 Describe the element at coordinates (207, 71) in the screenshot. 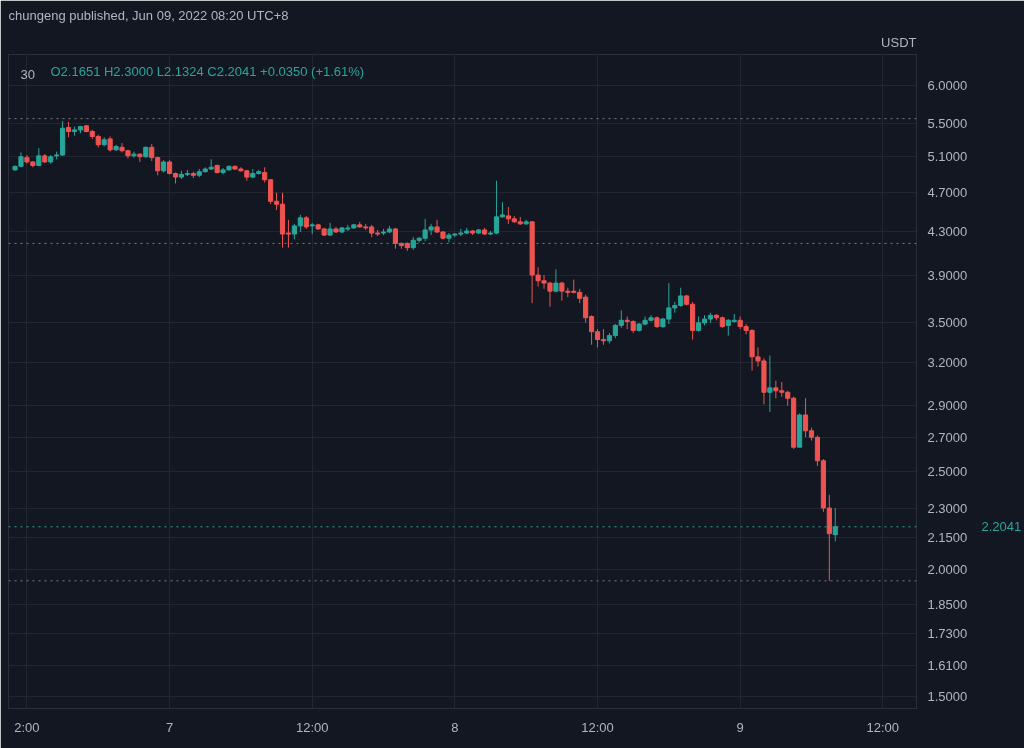

I see `annotation: O2.1651 H2.3000 L2.1324 C2.2041 +0.0350 (+1.61%)` at that location.